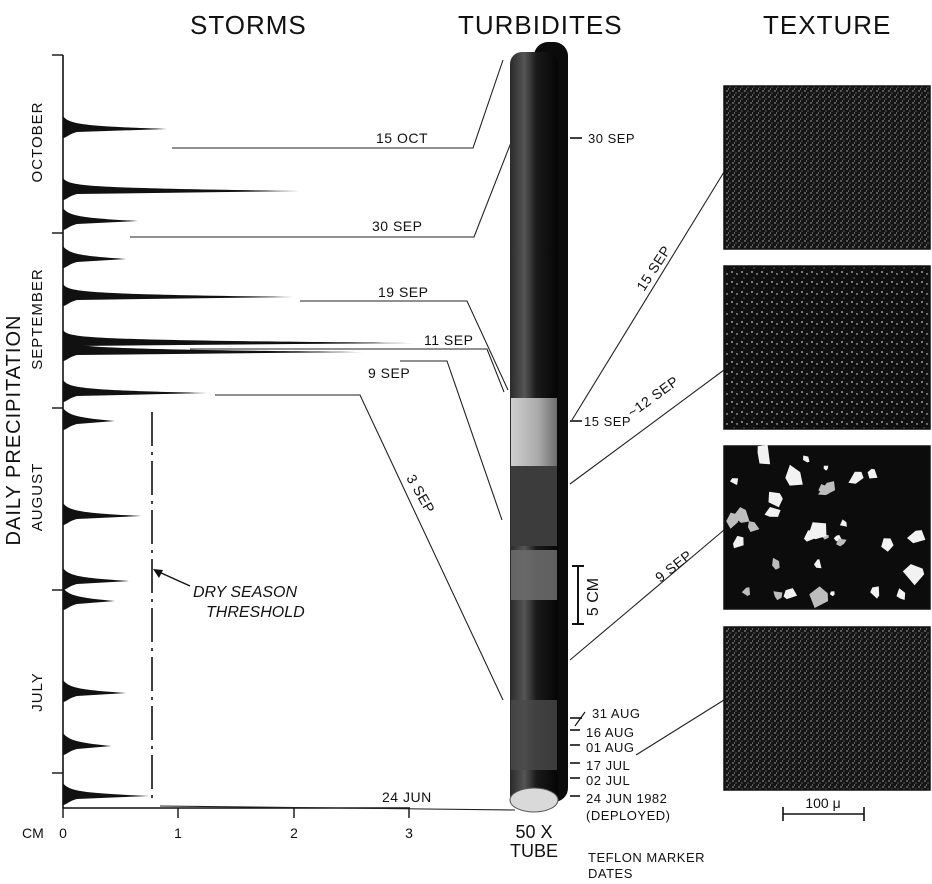 Image resolution: width=932 pixels, height=884 pixels. What do you see at coordinates (593, 597) in the screenshot?
I see `scale-bar-label: 5 CM` at bounding box center [593, 597].